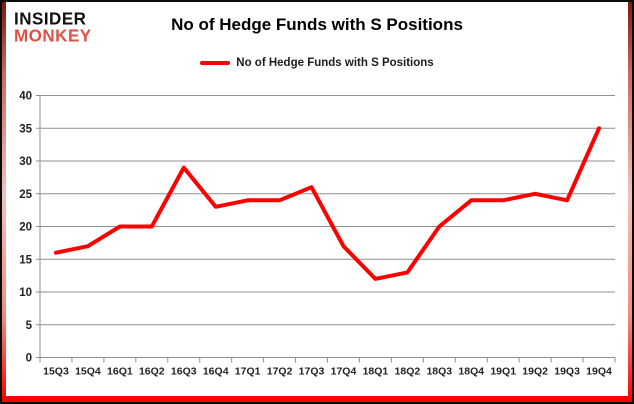  I want to click on x-axis-tick-label: 17Q2, so click(280, 372).